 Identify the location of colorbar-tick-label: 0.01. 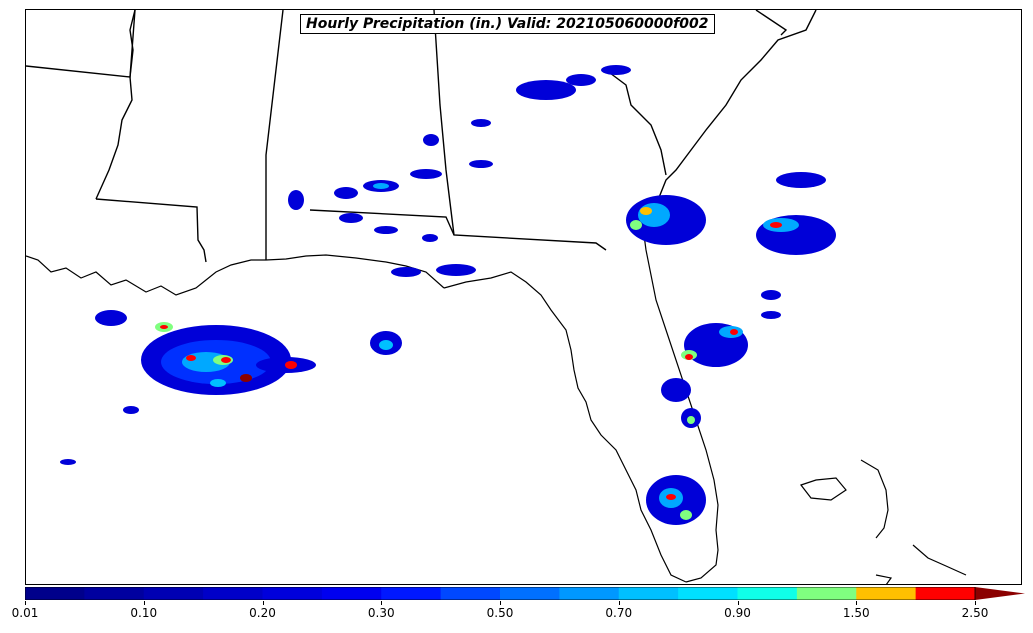
(25, 613).